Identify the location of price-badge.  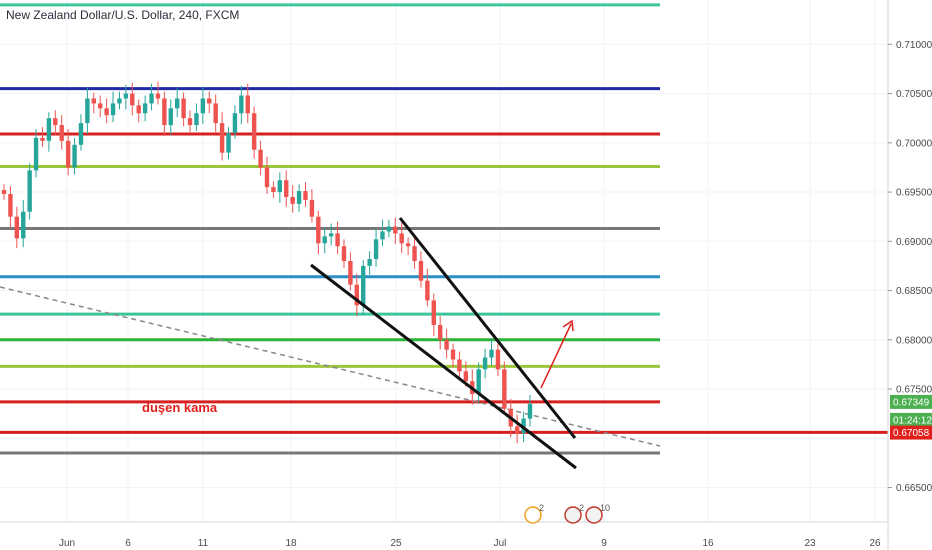
(911, 419).